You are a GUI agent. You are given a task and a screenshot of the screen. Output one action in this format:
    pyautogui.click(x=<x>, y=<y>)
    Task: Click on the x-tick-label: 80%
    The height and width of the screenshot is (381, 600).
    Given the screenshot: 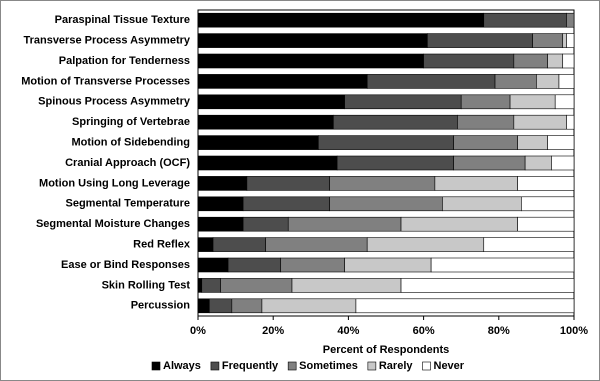 What is the action you would take?
    pyautogui.click(x=499, y=331)
    